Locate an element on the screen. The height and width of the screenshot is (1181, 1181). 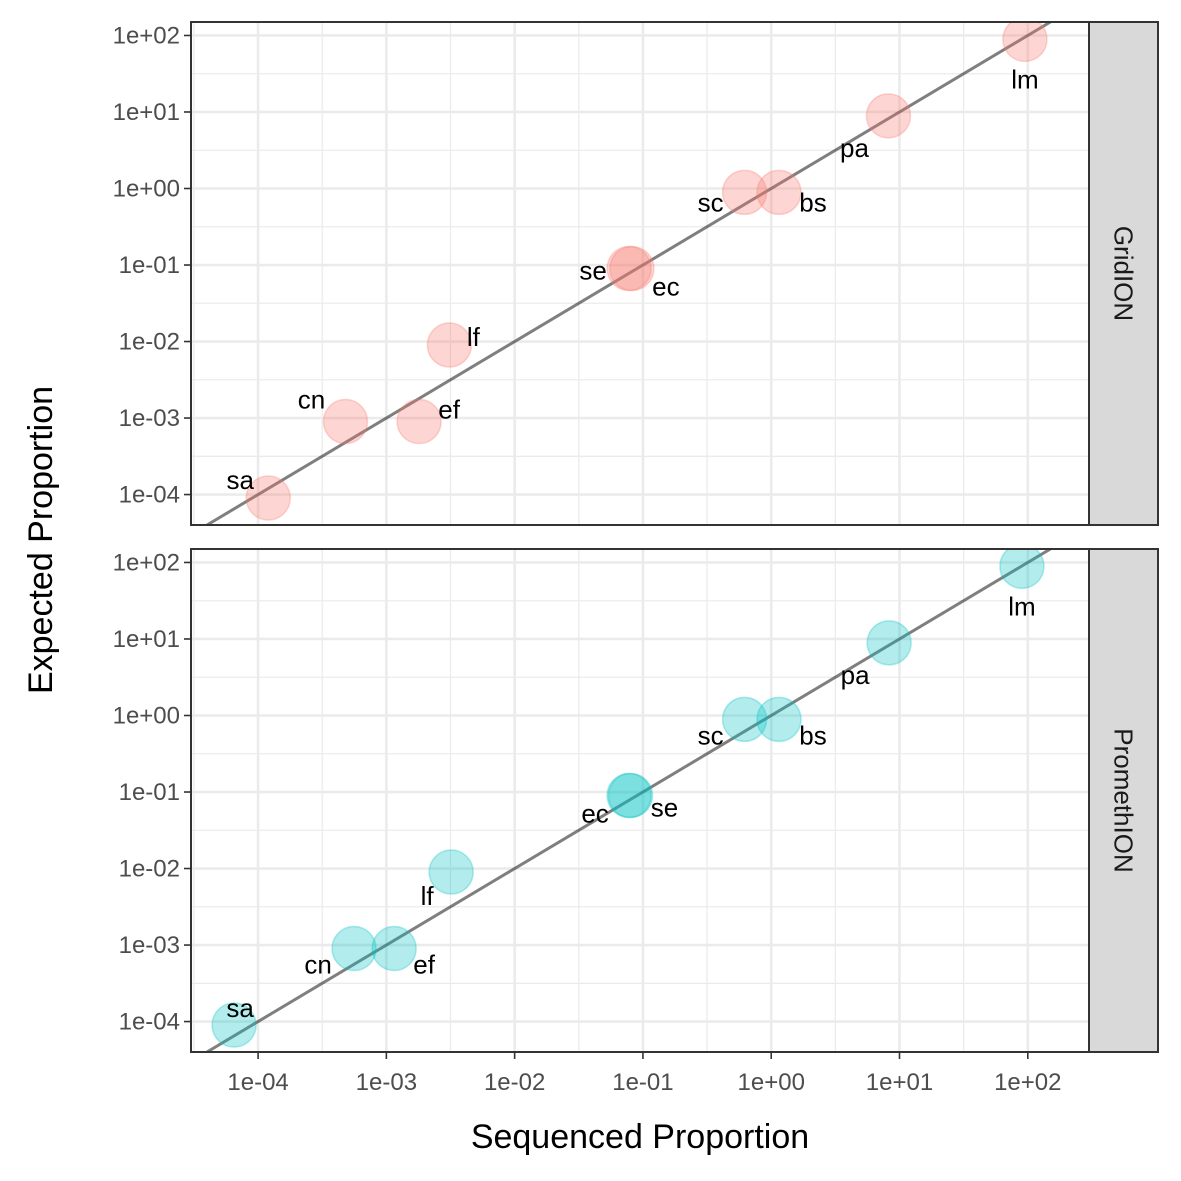
x-tick-label: 1e+02 is located at coordinates (1027, 1082).